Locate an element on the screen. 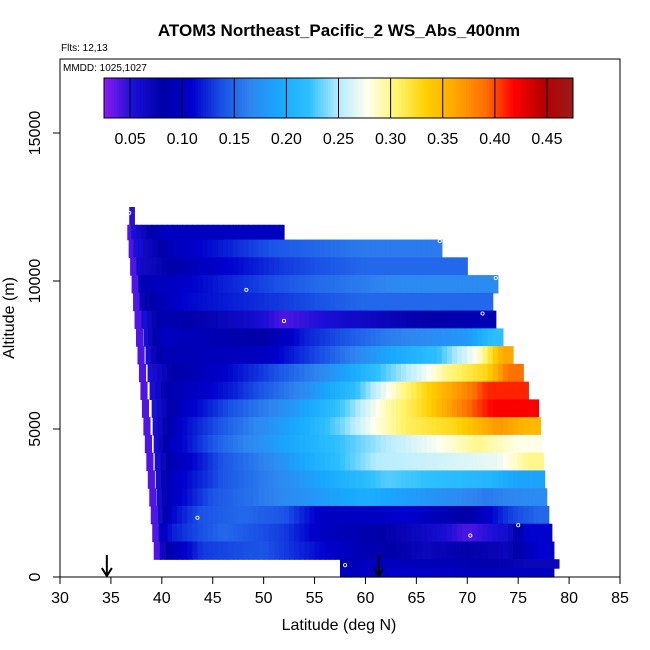 The image size is (650, 650). altitude-layer is located at coordinates (132, 216).